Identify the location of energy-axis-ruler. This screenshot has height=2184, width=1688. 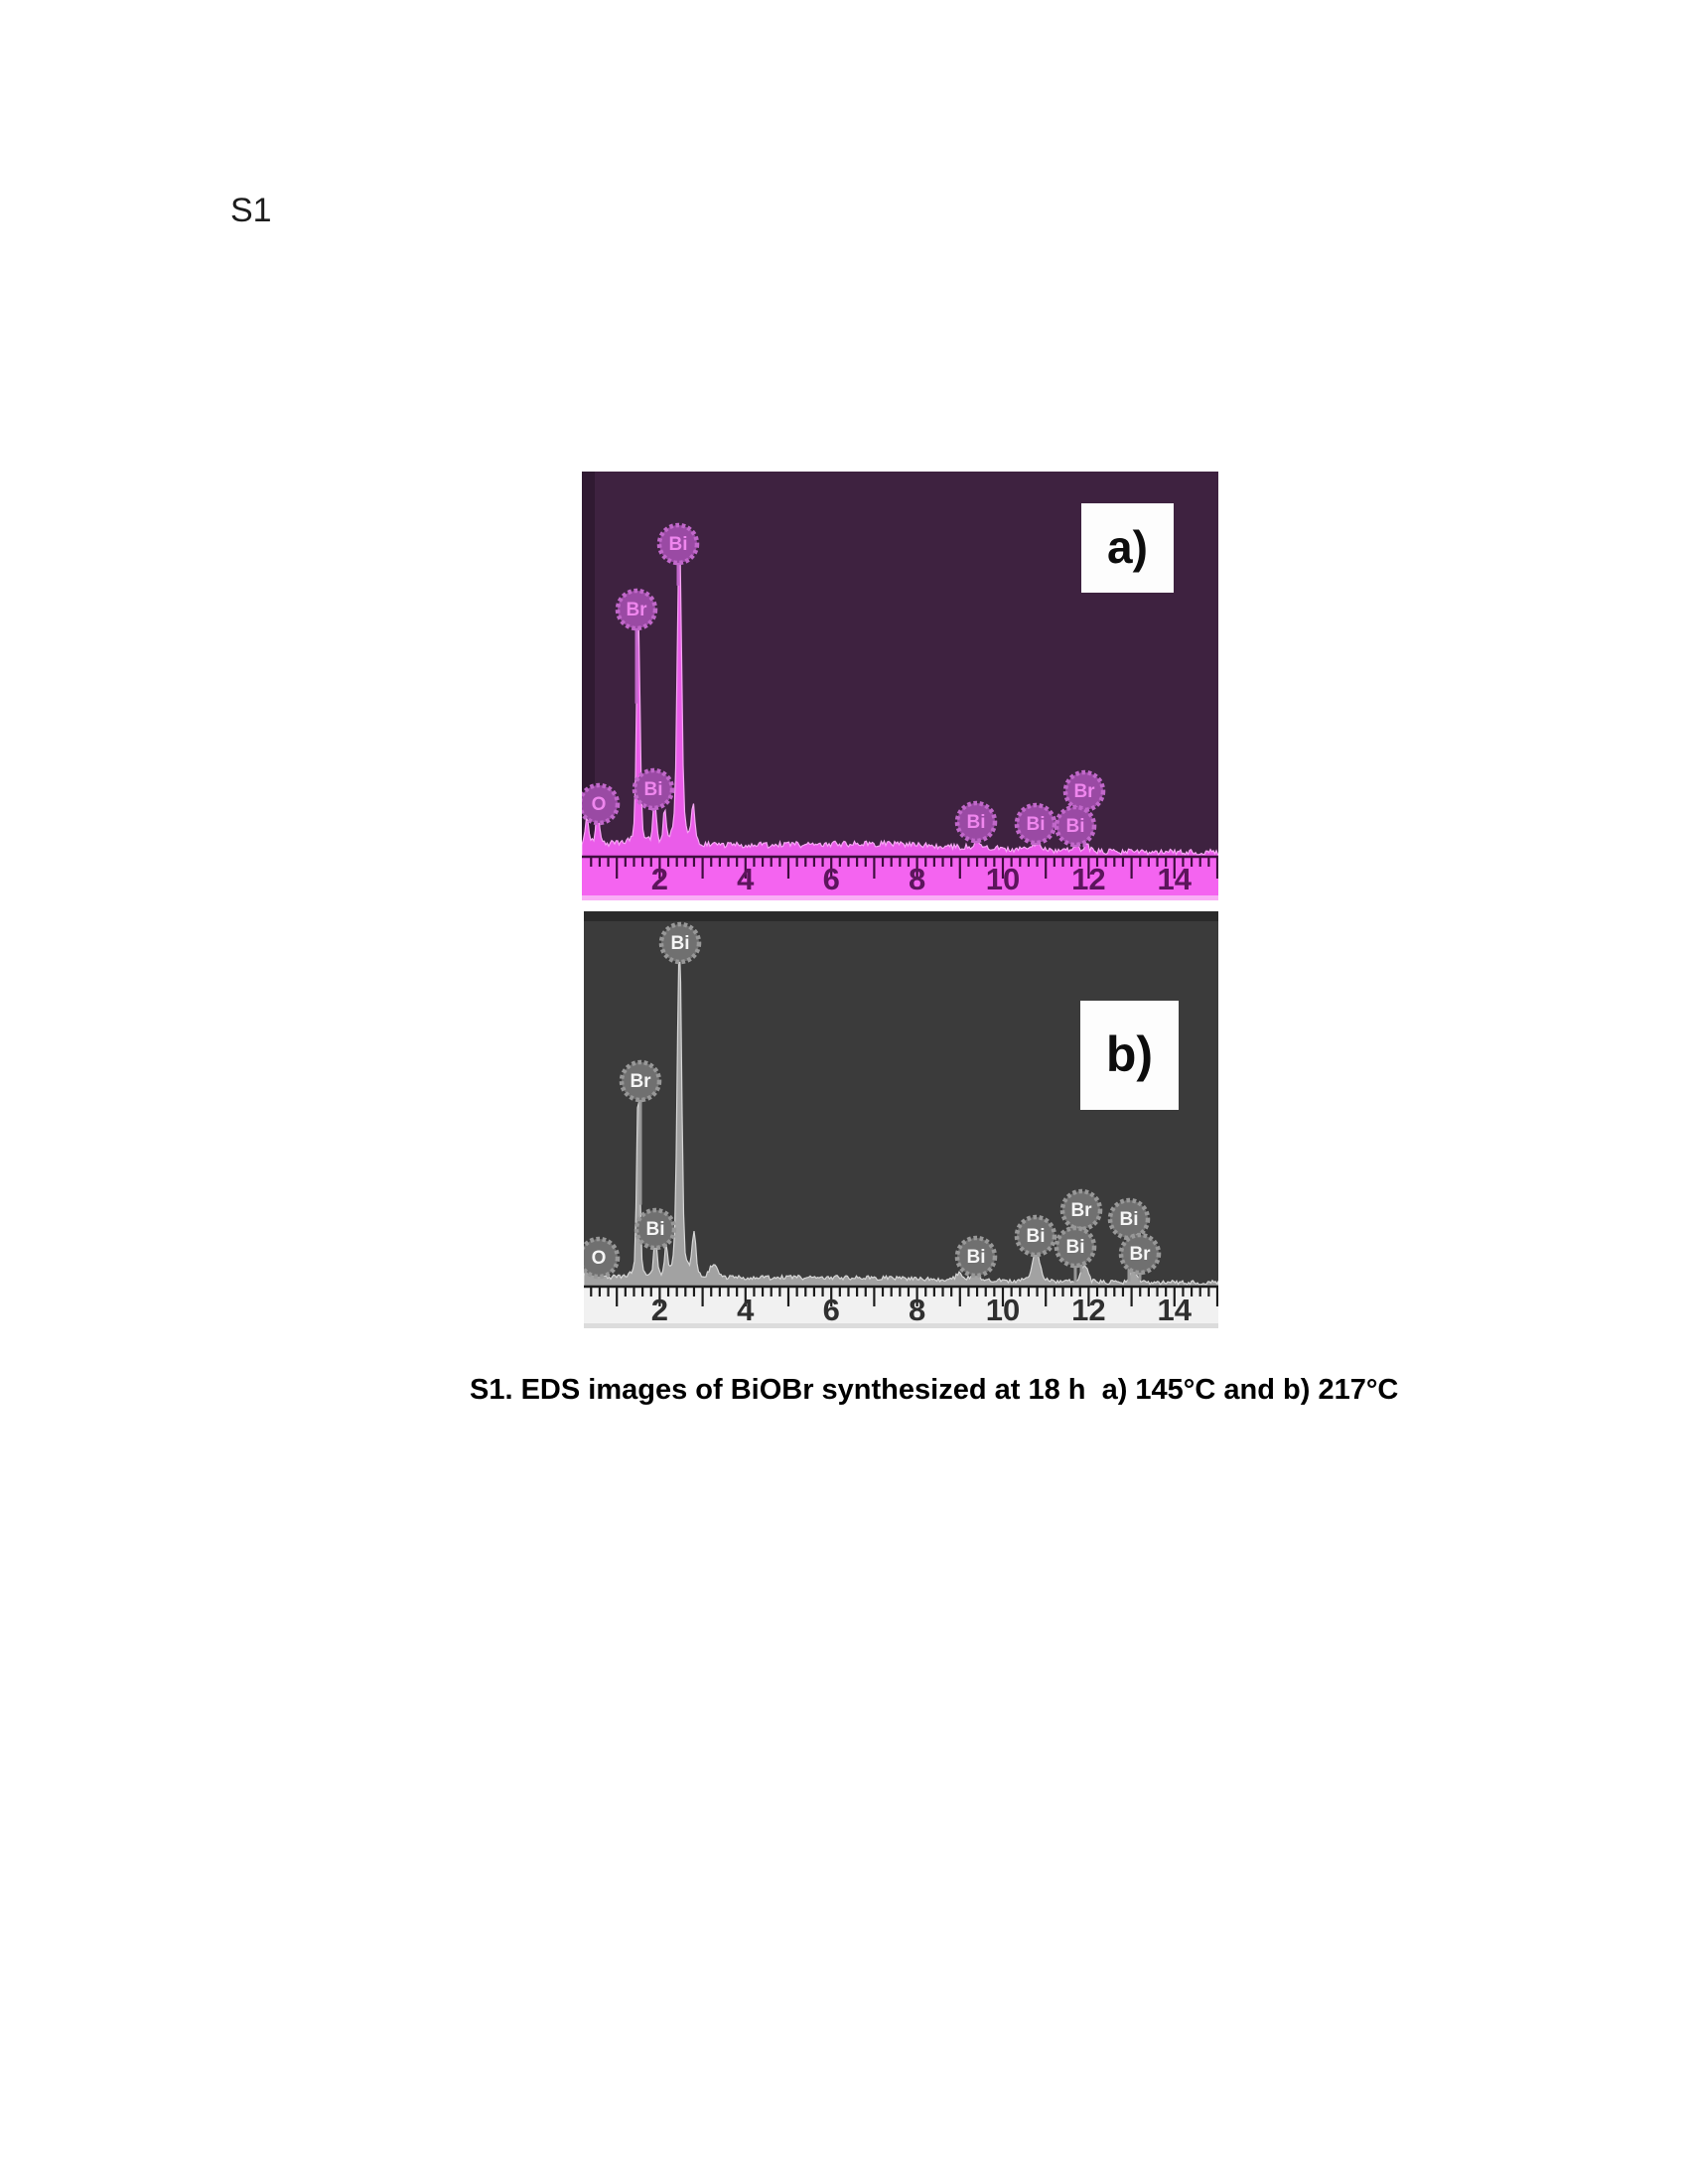
(901, 1307).